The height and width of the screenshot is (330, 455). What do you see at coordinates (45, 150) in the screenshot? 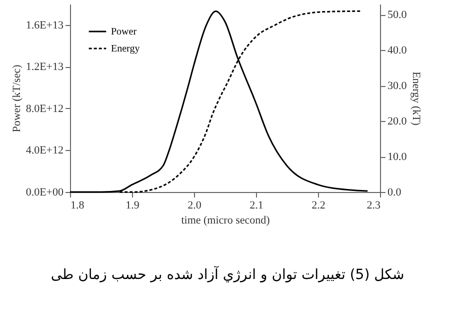
I see `y-tick-label: 4.0E+12` at bounding box center [45, 150].